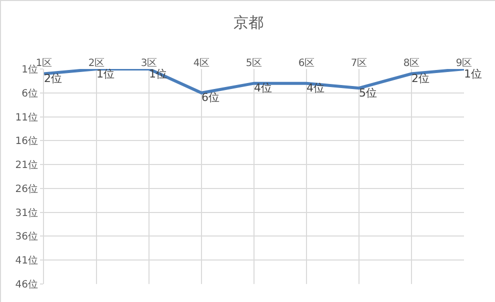  What do you see at coordinates (44, 63) in the screenshot?
I see `x-tick-label: 1区` at bounding box center [44, 63].